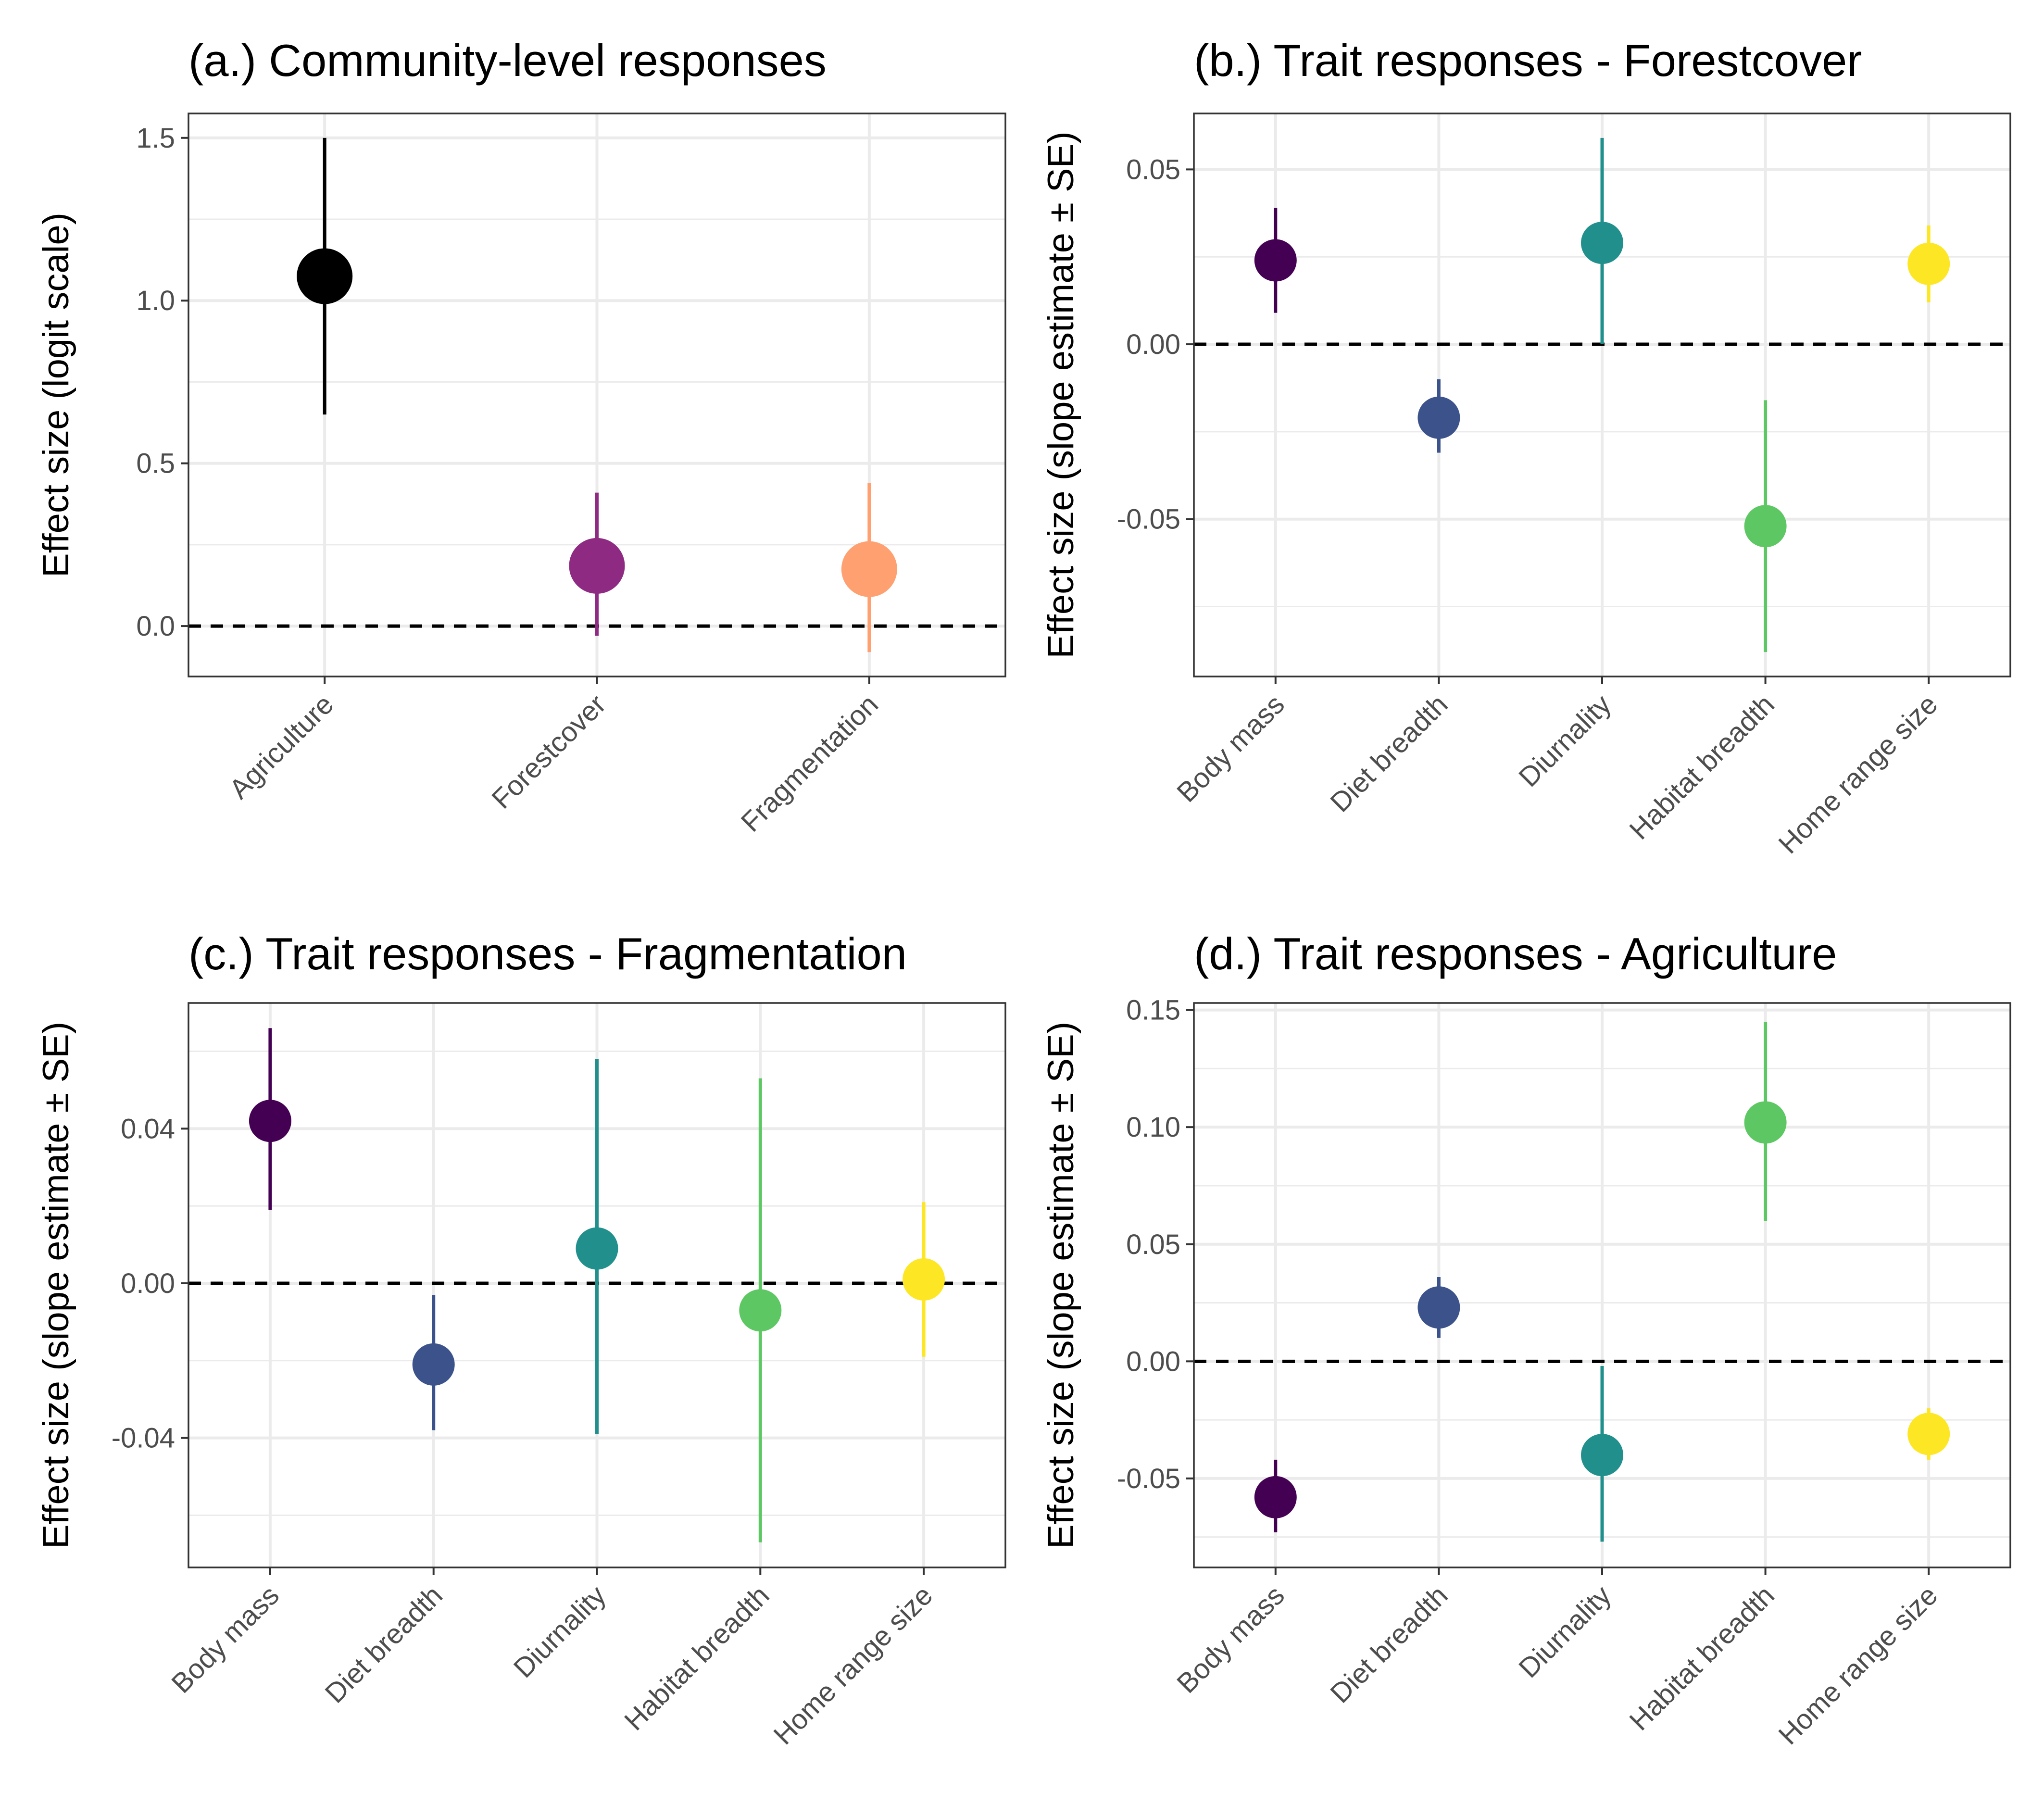 Image resolution: width=2044 pixels, height=1817 pixels. I want to click on y-tick-label: 0.0, so click(155, 626).